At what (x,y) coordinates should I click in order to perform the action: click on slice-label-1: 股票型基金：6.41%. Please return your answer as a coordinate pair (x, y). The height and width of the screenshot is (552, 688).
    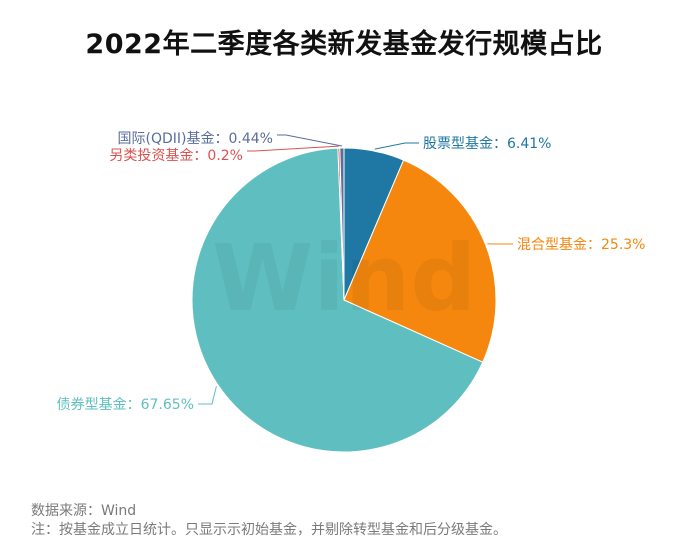
    Looking at the image, I should click on (487, 143).